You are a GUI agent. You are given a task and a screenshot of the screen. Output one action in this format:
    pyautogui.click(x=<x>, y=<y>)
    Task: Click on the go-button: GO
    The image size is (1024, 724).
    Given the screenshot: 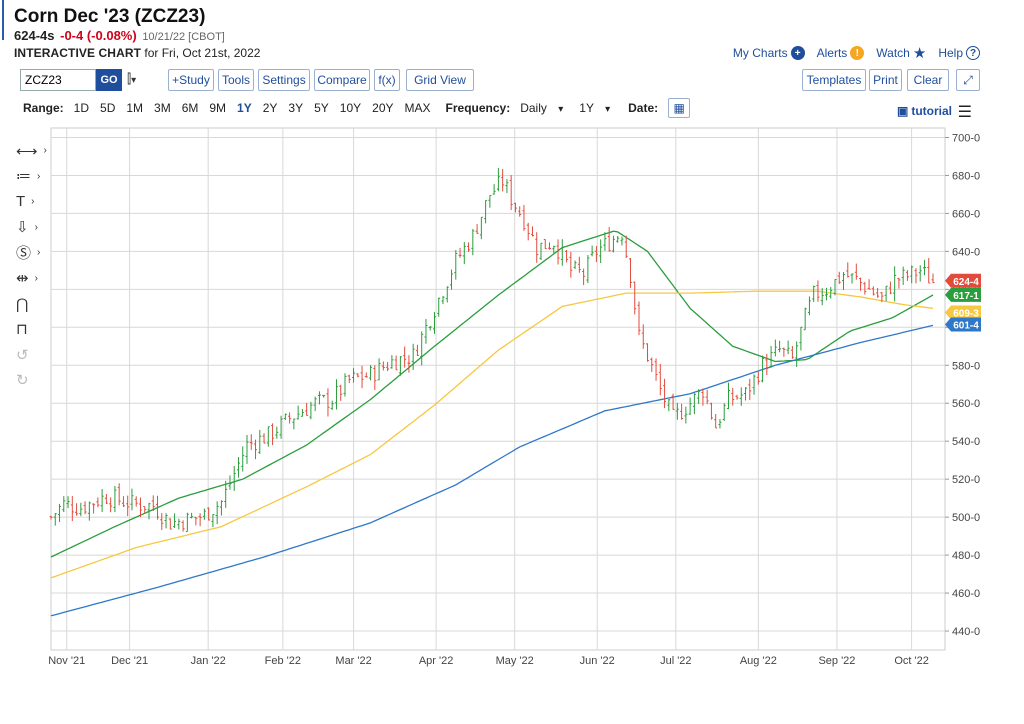 What is the action you would take?
    pyautogui.click(x=109, y=80)
    